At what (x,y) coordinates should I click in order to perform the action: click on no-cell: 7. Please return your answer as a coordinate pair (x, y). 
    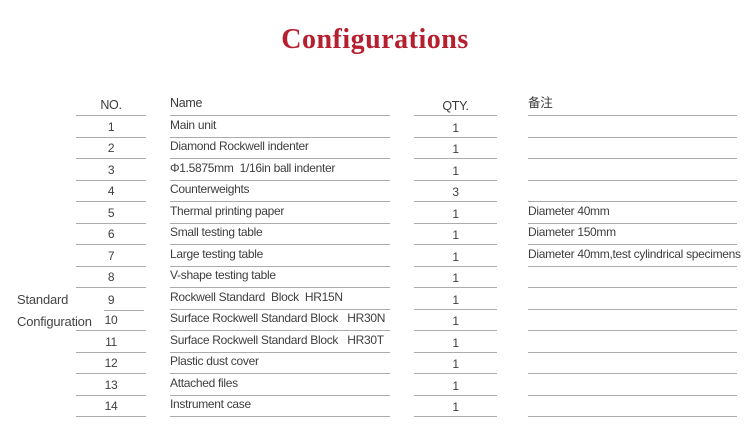
    Looking at the image, I should click on (111, 256).